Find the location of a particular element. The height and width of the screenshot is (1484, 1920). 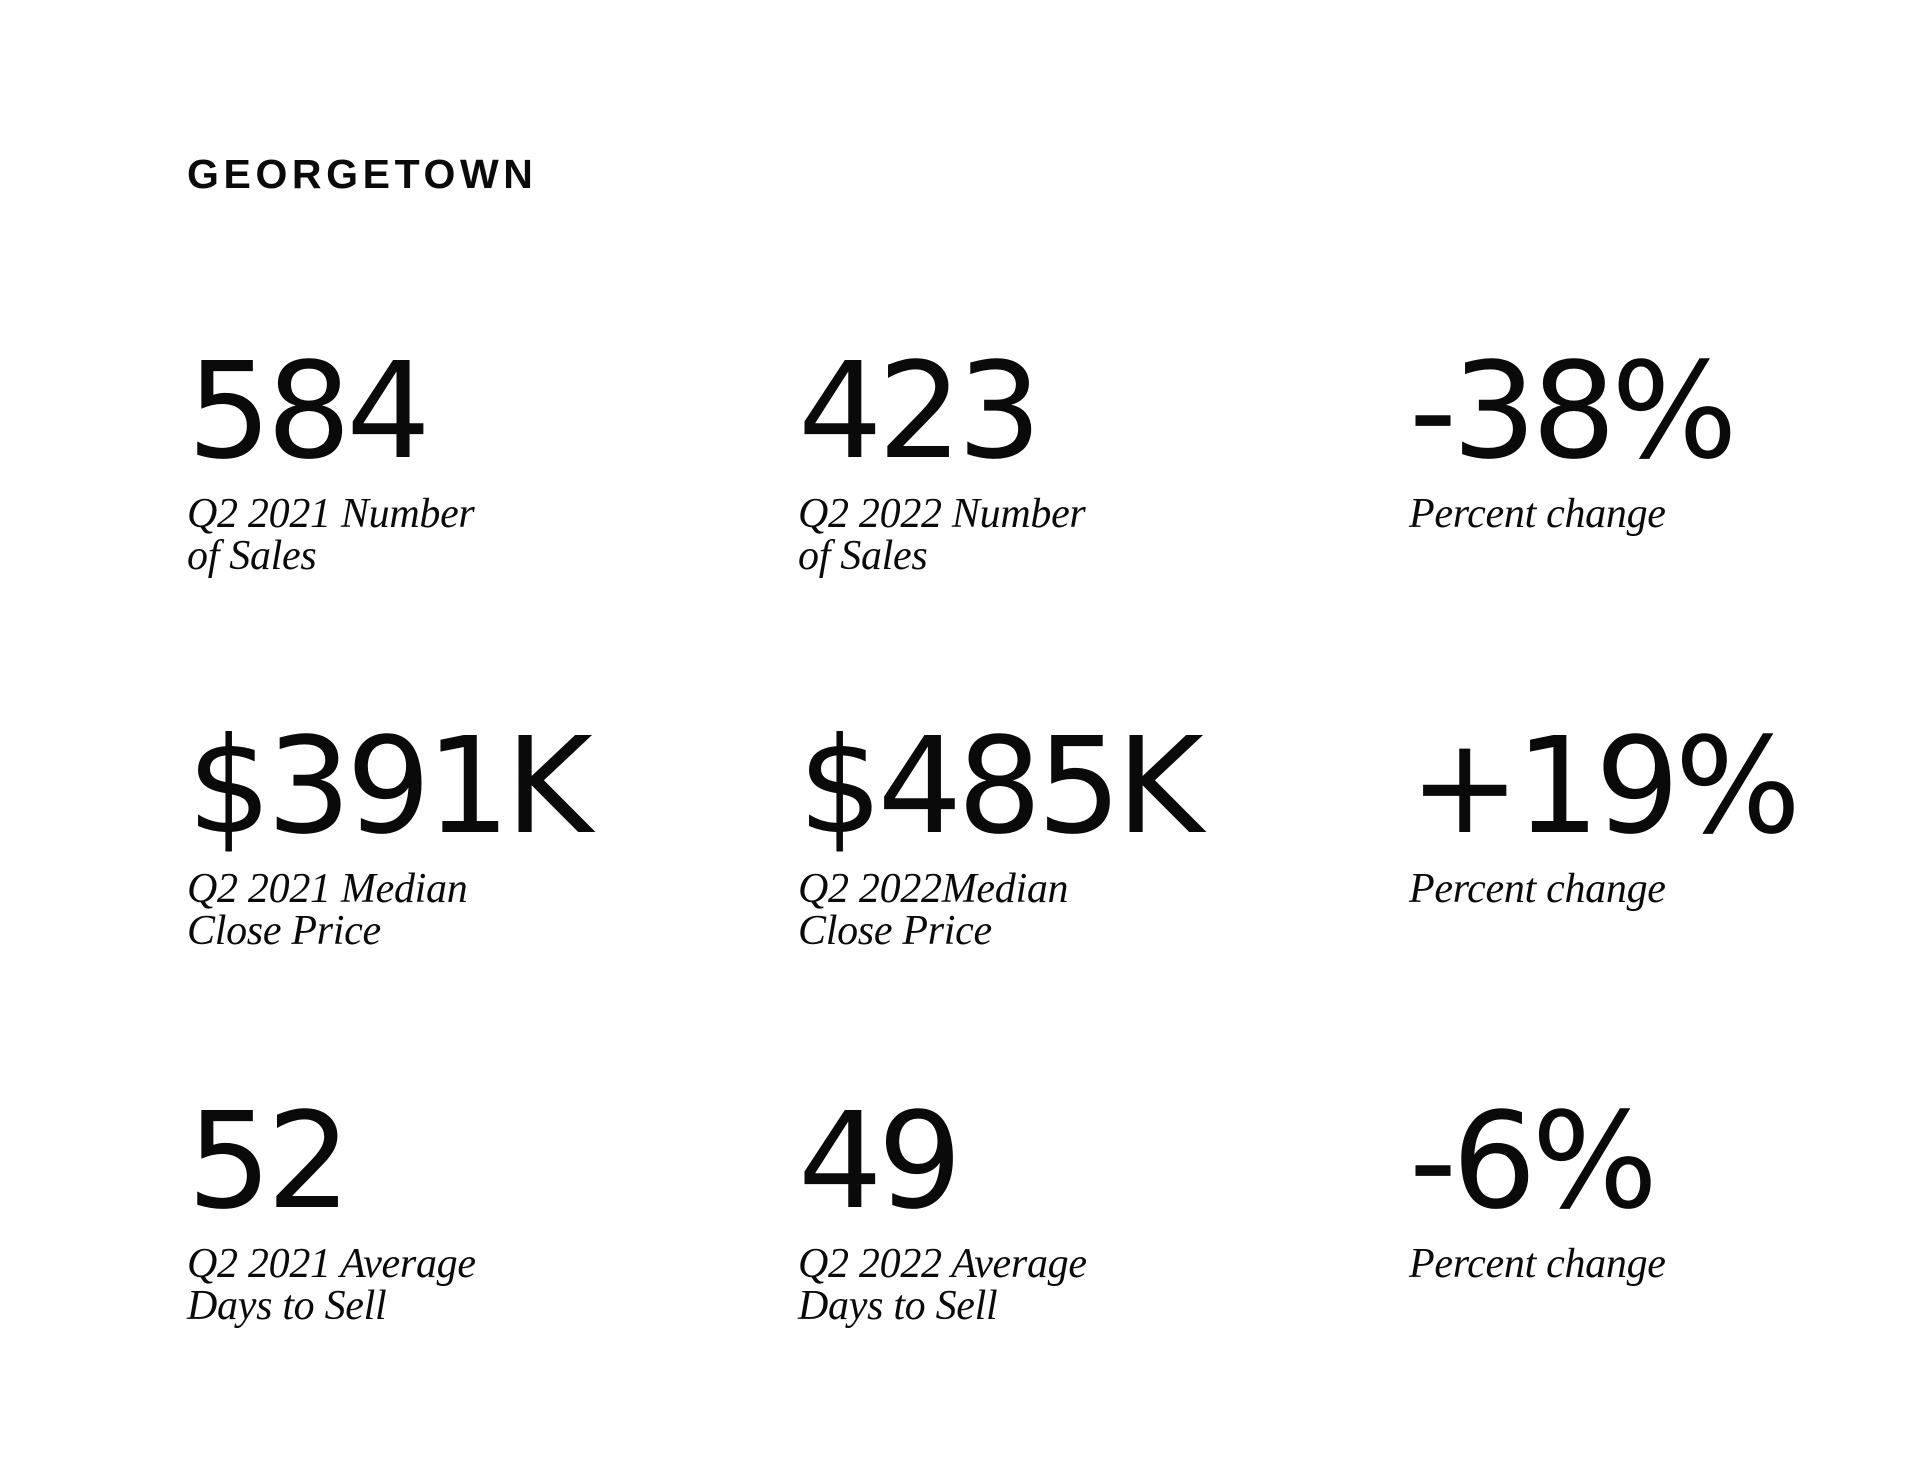

stat-label: Q2 2021 Median Close Price is located at coordinates (327, 910).